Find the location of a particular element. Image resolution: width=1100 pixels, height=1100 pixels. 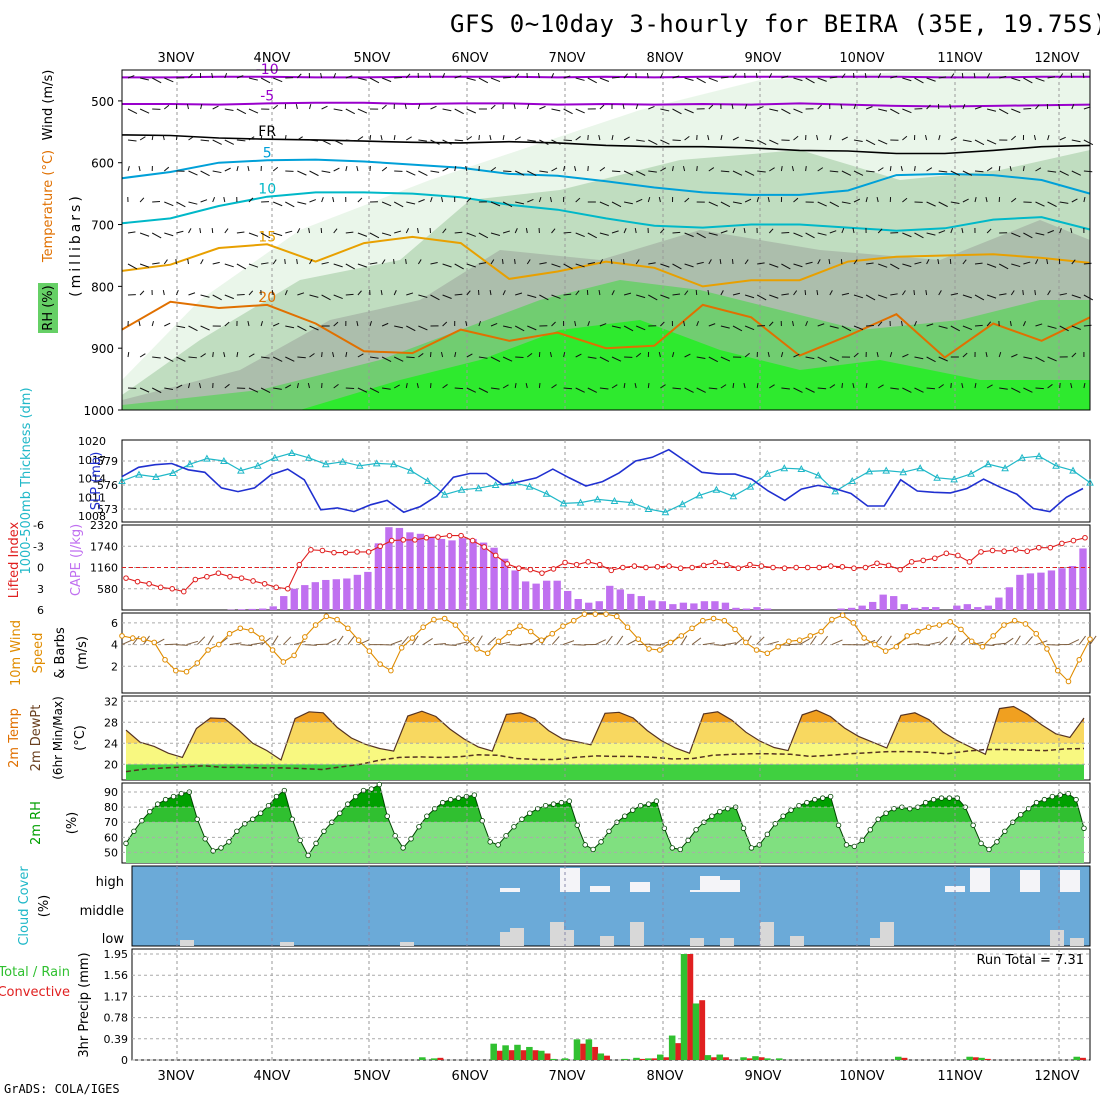

cloud-low-bar is located at coordinates (187, 943).